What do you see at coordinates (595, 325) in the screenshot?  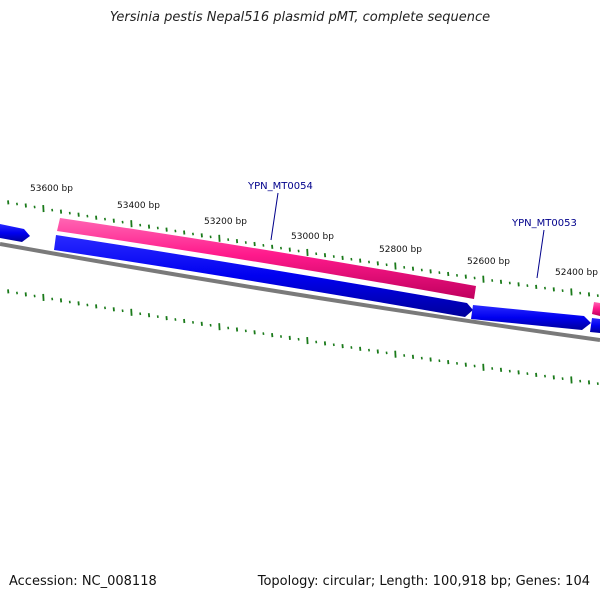 I see `gene-arrow-right-partial` at bounding box center [595, 325].